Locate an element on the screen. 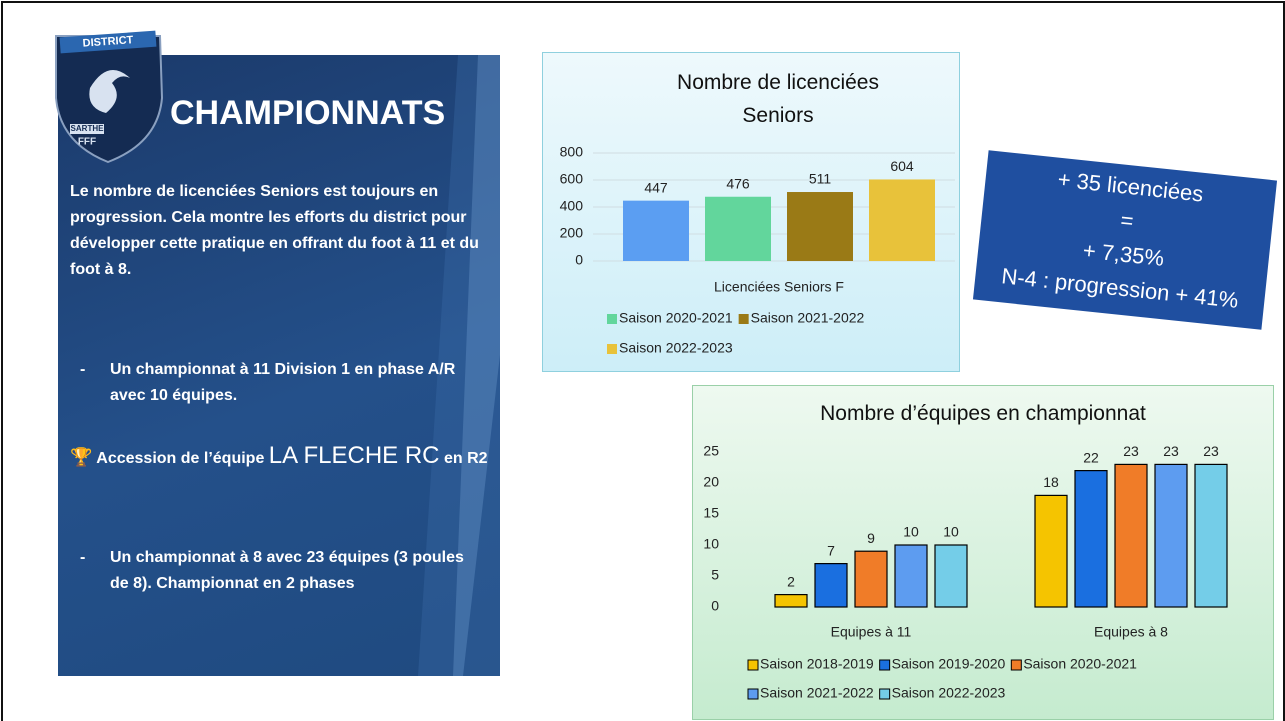 The image size is (1285, 721). accession-team: LA FLECHE RC is located at coordinates (354, 455).